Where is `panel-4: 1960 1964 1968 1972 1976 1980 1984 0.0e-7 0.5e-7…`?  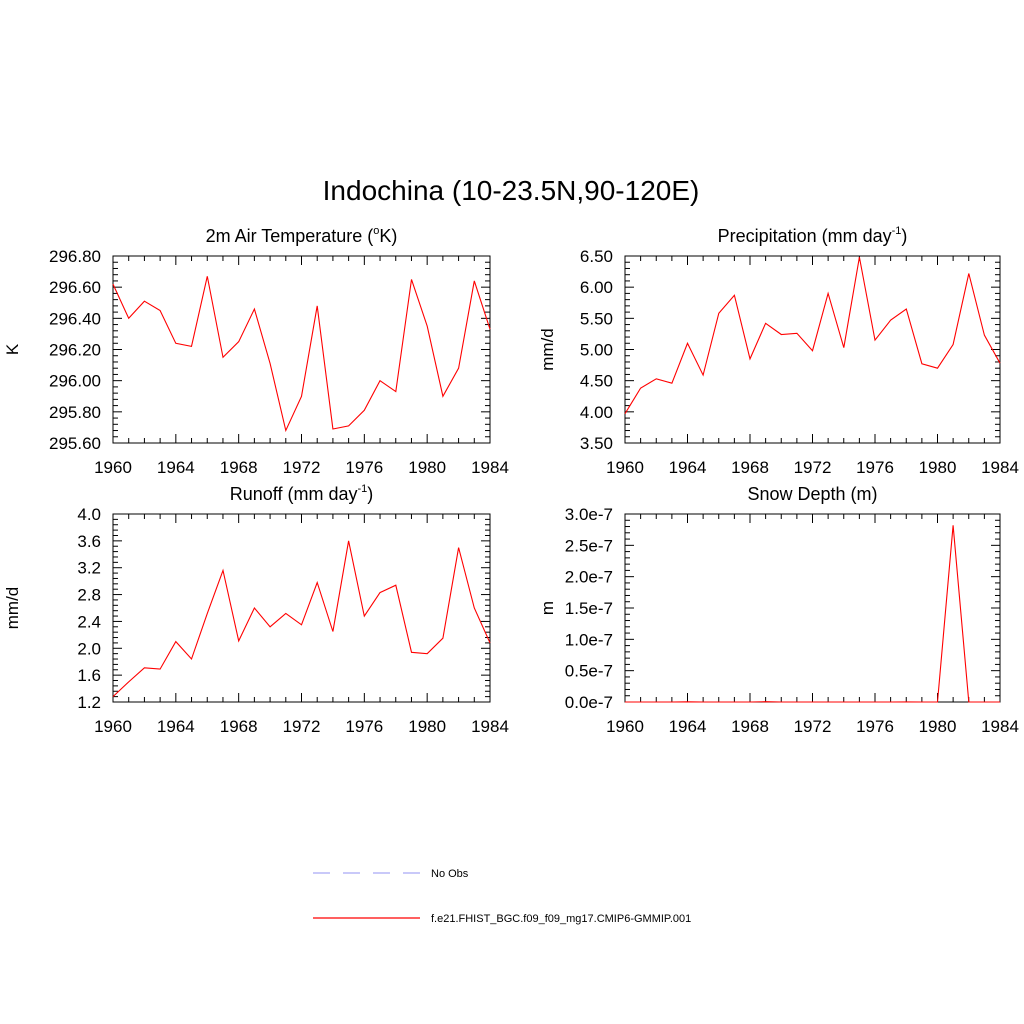
panel-4: 1960 1964 1968 1972 1976 1980 1984 0.0e-7 0.5e-7… is located at coordinates (778, 610).